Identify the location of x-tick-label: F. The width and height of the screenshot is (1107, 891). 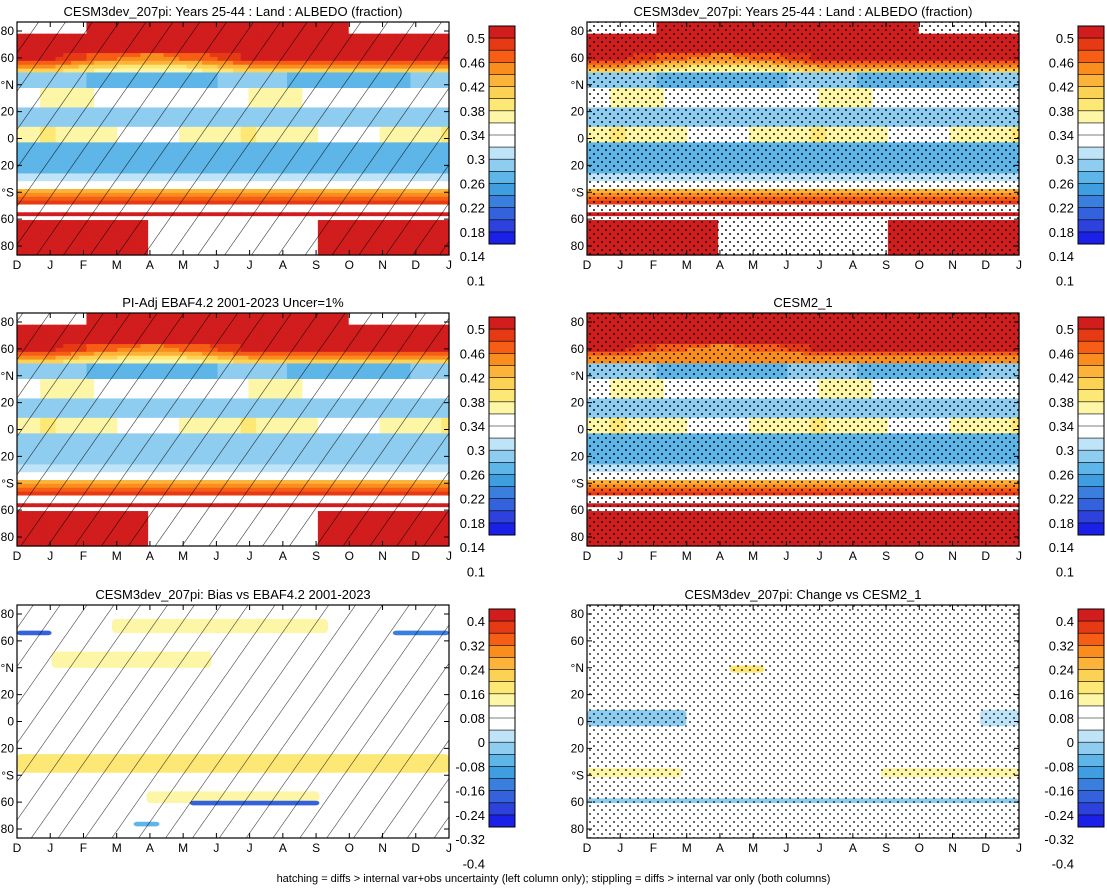
(83, 265).